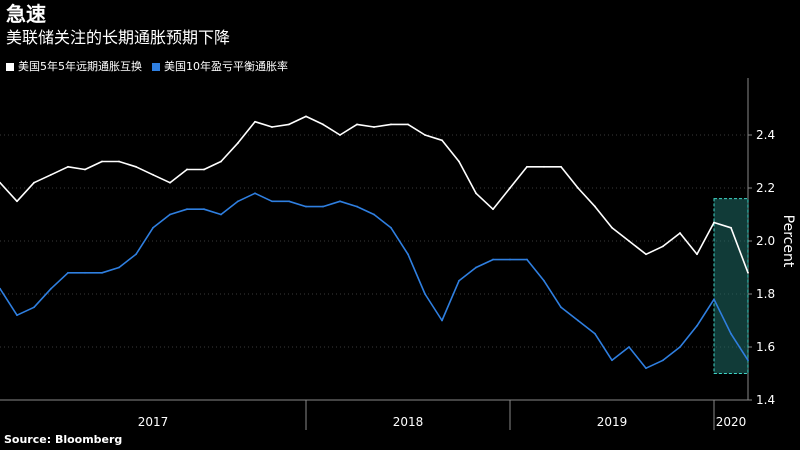 This screenshot has height=450, width=800. I want to click on legend-label-10y: 美国10年盈亏平衡通胀率, so click(226, 66).